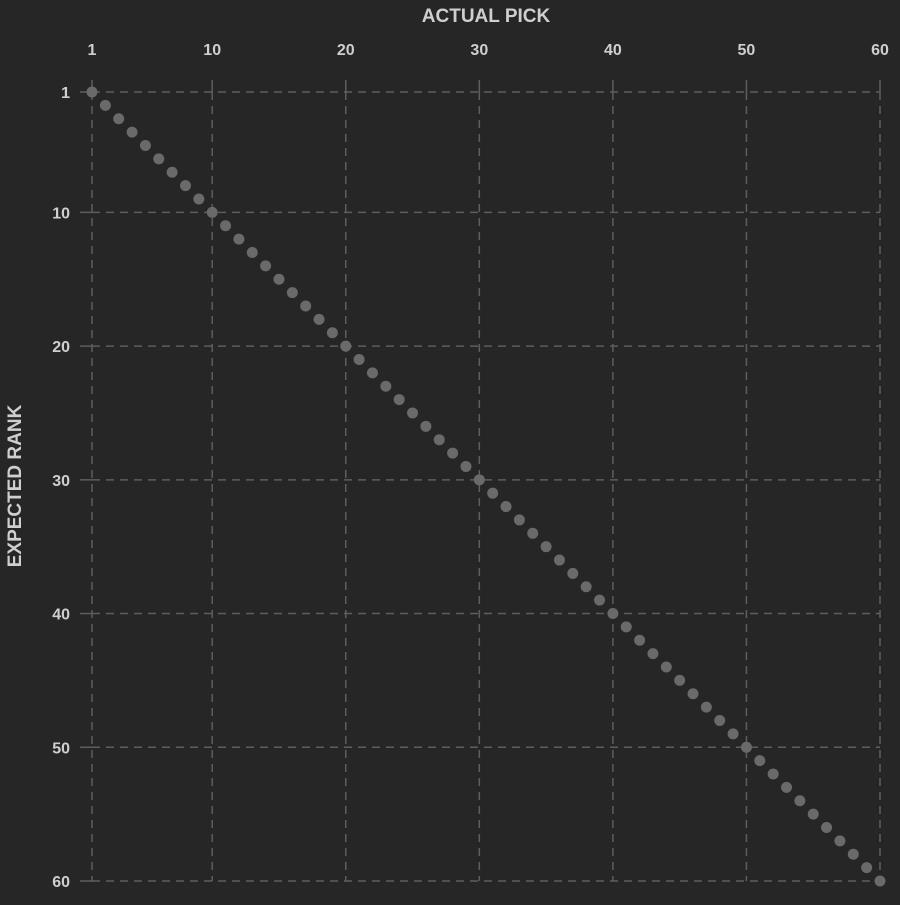  Describe the element at coordinates (61, 748) in the screenshot. I see `y-tick-label: 50` at that location.